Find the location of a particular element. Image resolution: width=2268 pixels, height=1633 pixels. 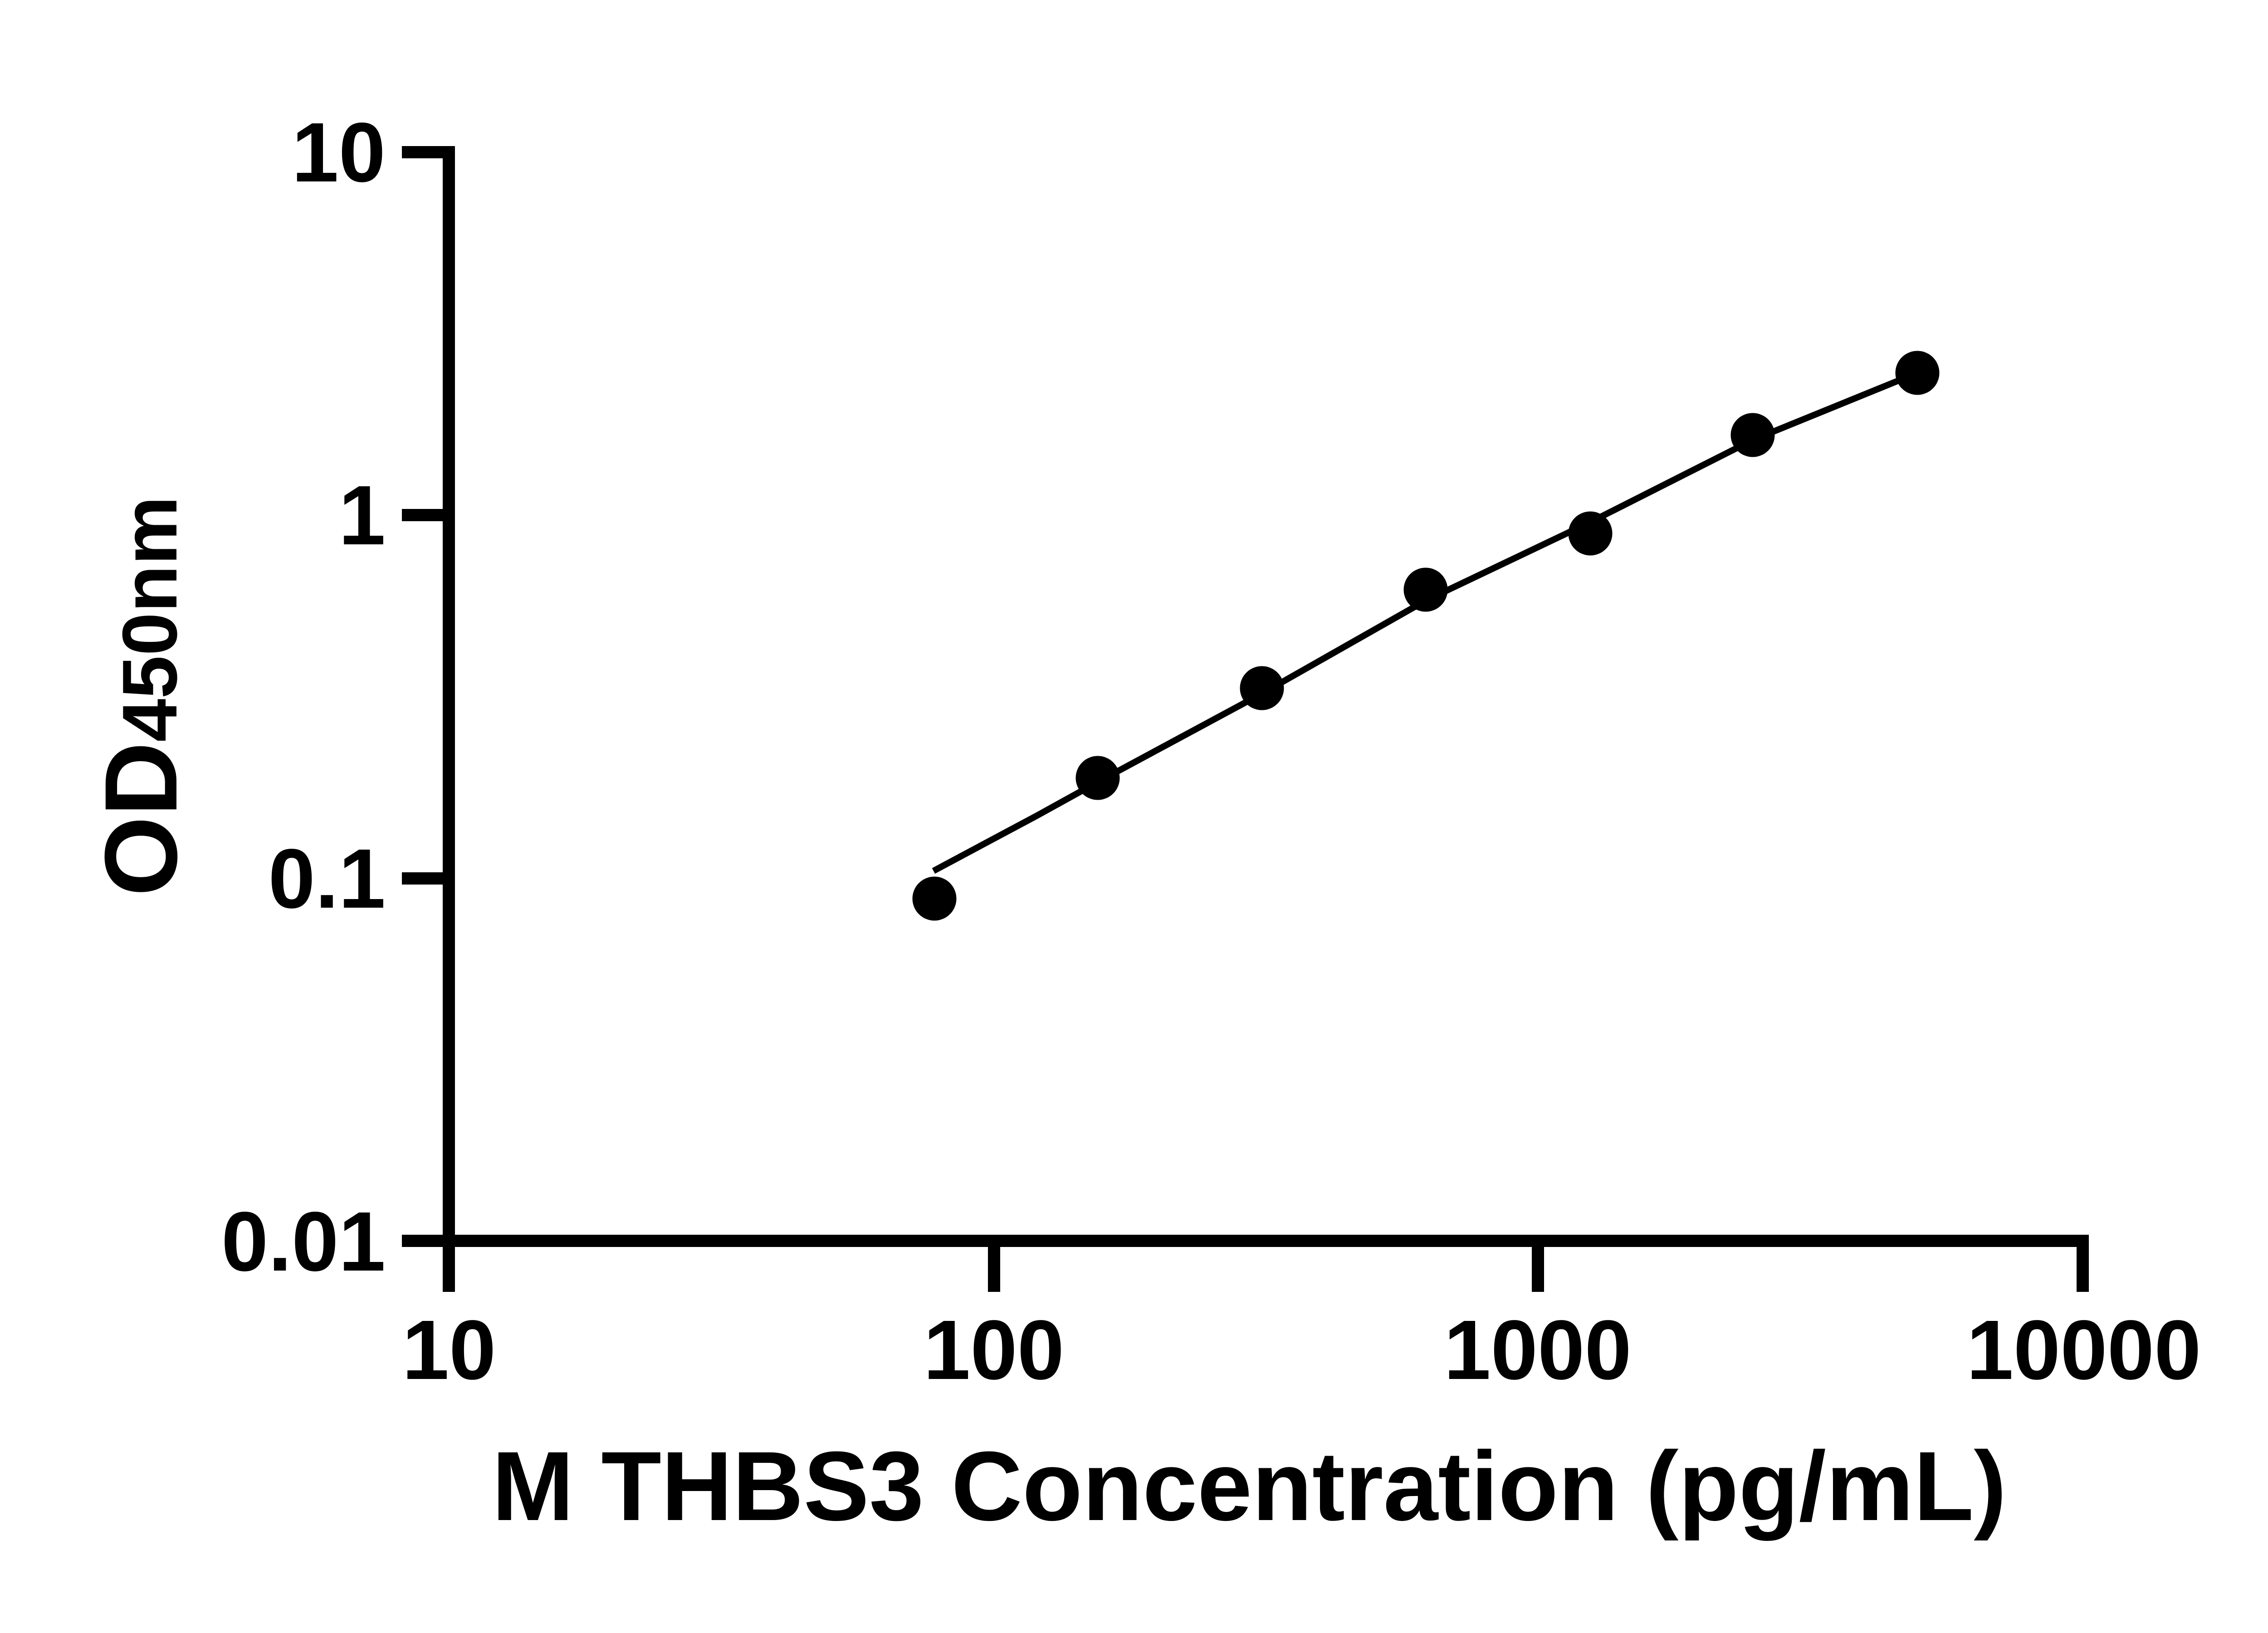

svg-text: 0.01 is located at coordinates (304, 1242).